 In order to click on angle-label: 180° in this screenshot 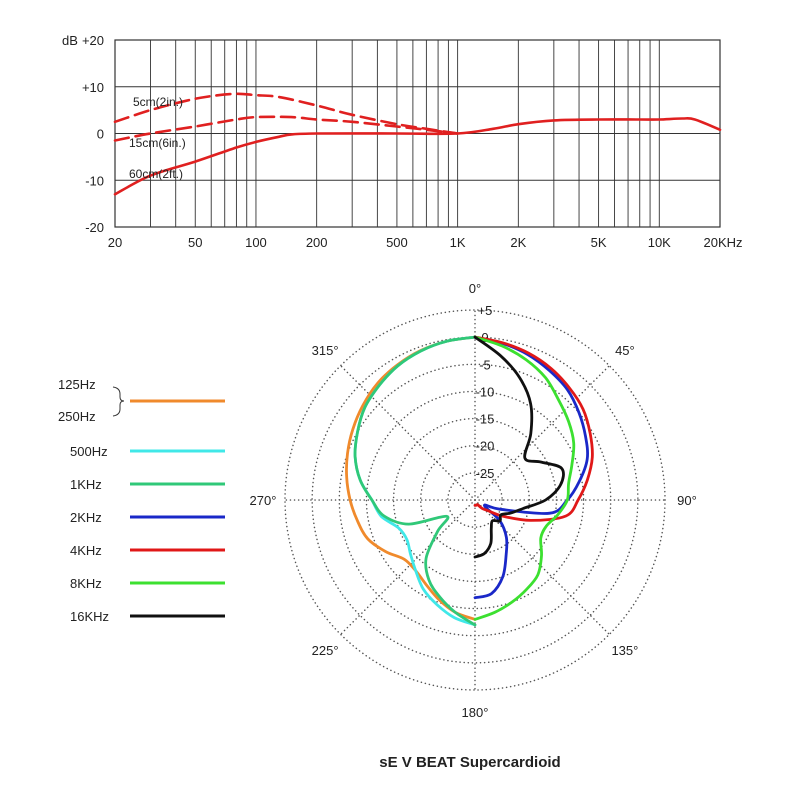, I will do `click(475, 712)`.